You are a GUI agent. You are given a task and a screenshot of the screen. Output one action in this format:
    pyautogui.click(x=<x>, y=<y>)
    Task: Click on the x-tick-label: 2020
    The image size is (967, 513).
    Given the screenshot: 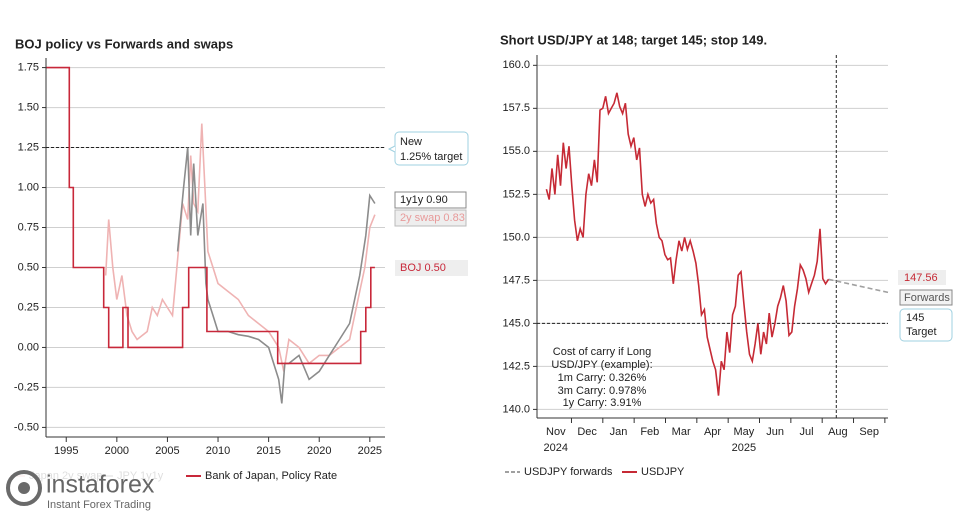 What is the action you would take?
    pyautogui.click(x=319, y=451)
    